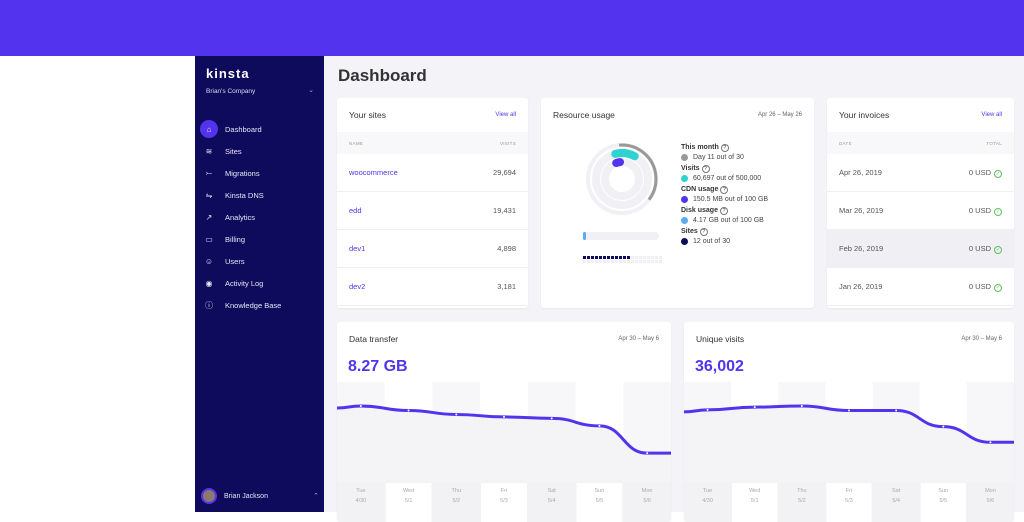 Image resolution: width=1024 pixels, height=522 pixels. What do you see at coordinates (408, 491) in the screenshot?
I see `x-tick-label: Wed` at bounding box center [408, 491].